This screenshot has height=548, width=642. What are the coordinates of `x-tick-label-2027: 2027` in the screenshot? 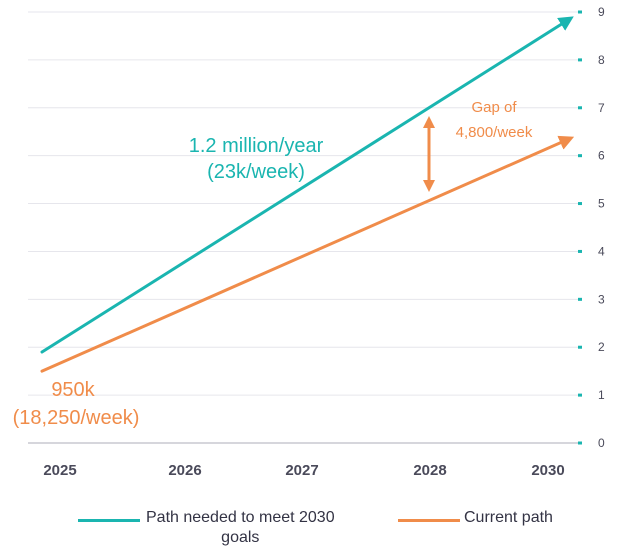 It's located at (301, 470).